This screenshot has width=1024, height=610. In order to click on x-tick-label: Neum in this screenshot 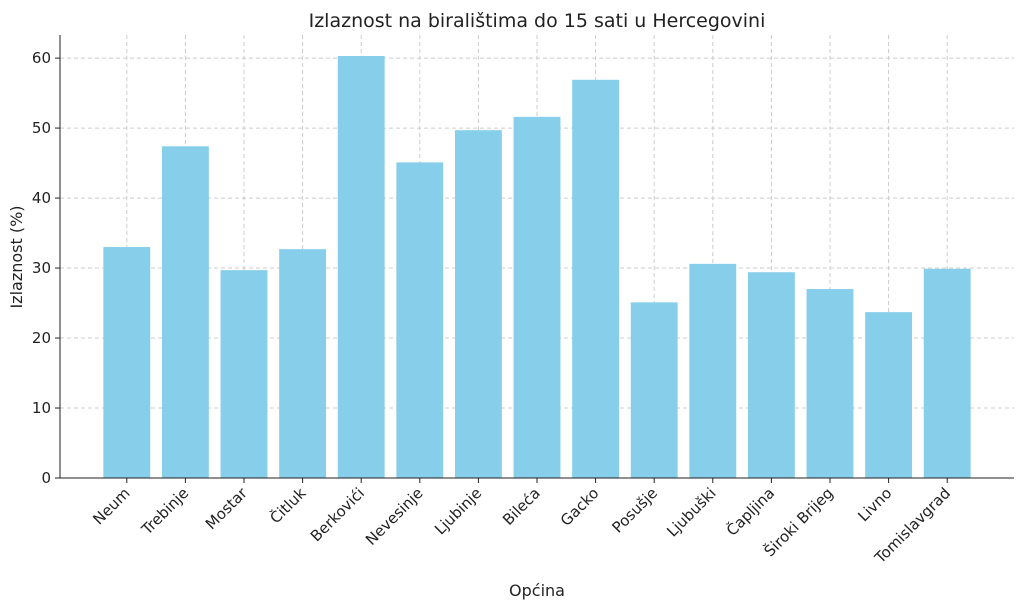, I will do `click(111, 506)`.